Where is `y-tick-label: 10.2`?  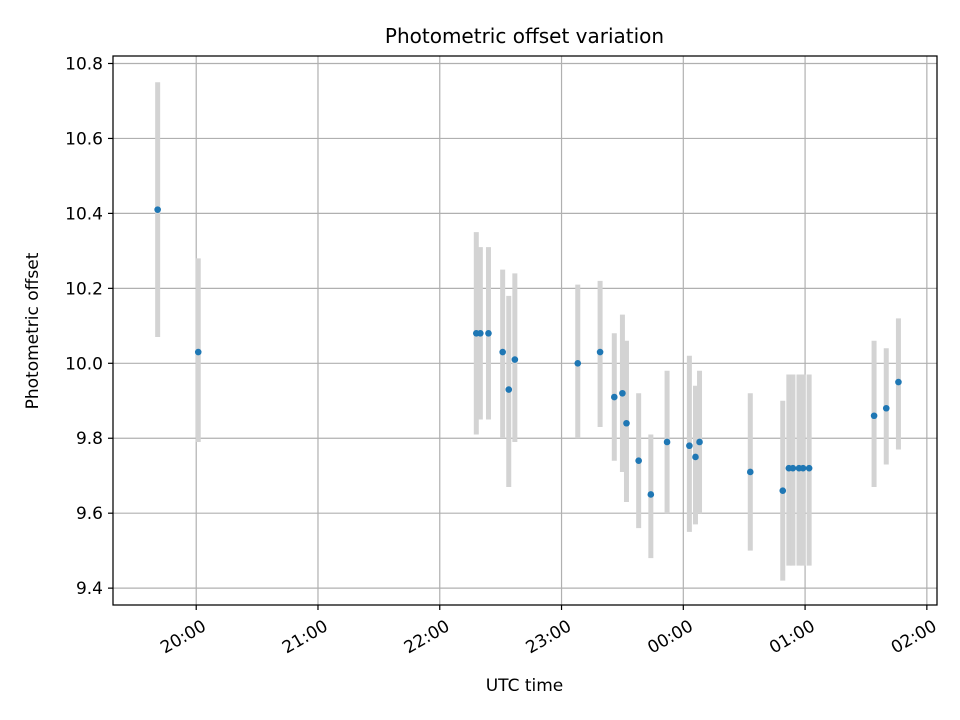 y-tick-label: 10.2 is located at coordinates (84, 289).